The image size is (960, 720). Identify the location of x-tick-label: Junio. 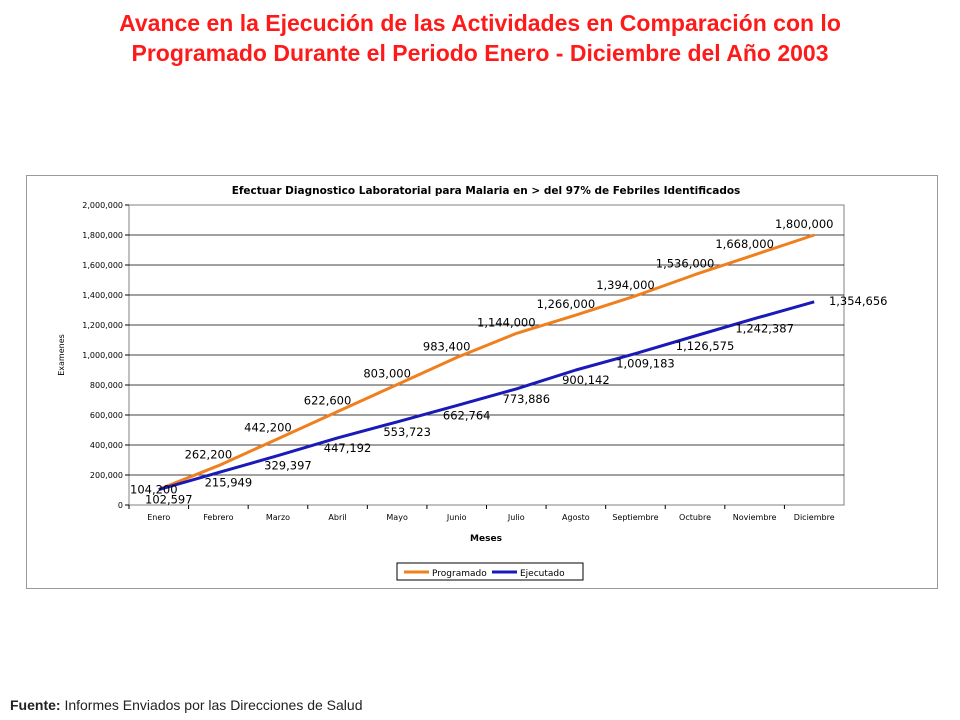
(456, 517).